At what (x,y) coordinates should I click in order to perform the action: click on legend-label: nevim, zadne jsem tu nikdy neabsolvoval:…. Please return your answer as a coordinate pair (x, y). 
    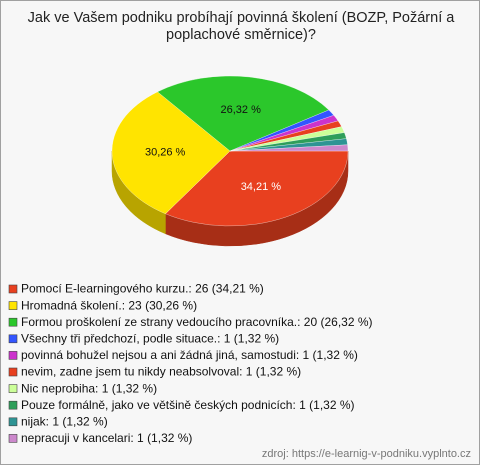
    Looking at the image, I should click on (161, 372).